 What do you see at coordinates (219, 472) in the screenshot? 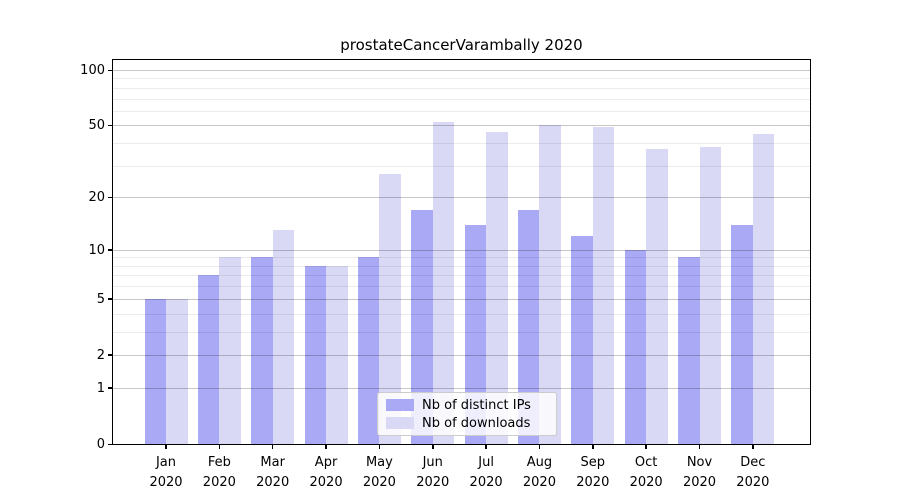
I see `x-tick-label-2: Feb 2020` at bounding box center [219, 472].